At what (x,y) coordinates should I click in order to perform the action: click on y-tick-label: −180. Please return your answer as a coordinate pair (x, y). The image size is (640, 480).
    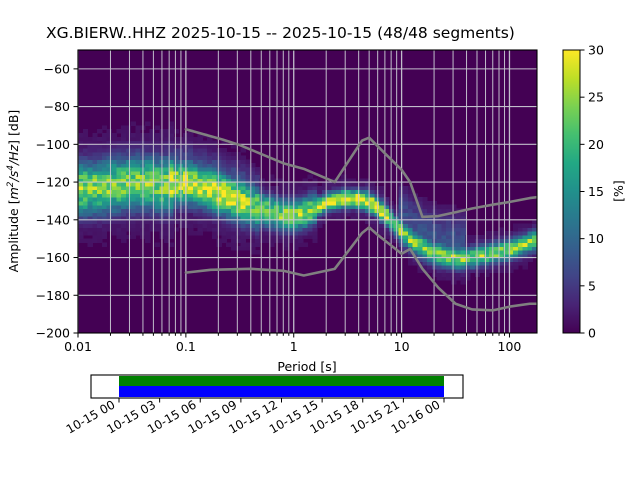
    Looking at the image, I should click on (53, 295).